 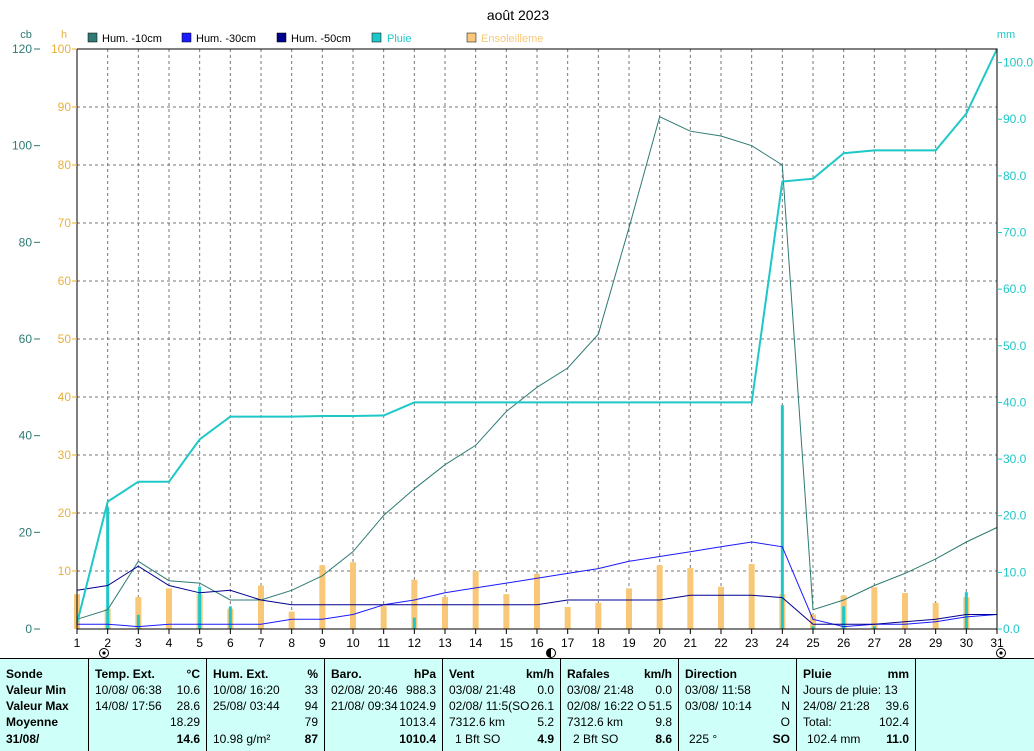 I want to click on temp-header: Temp. Ext., so click(x=125, y=674).